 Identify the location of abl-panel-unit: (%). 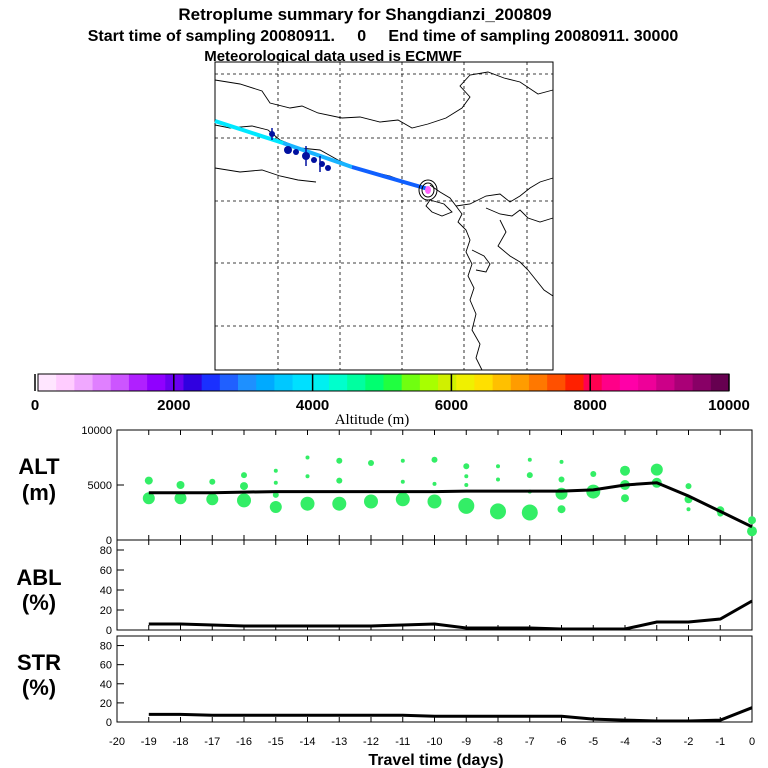
(39, 602).